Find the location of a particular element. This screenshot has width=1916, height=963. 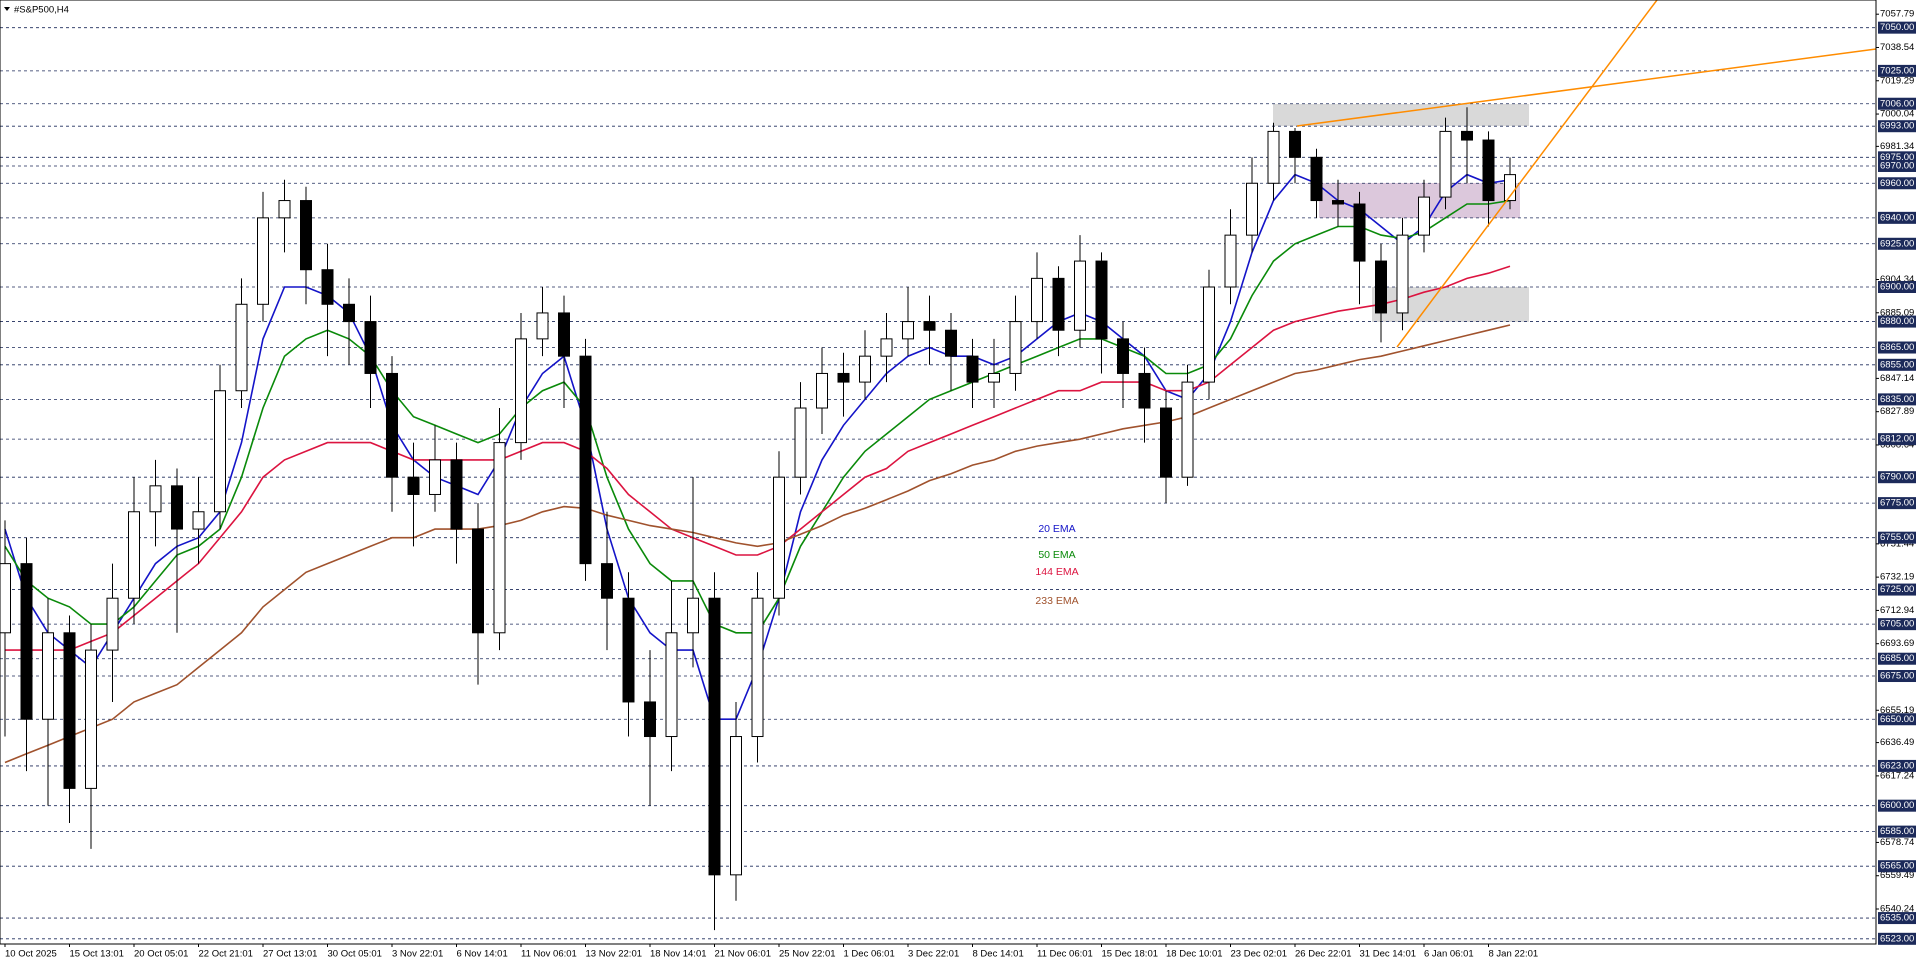

level-label: 6775.00 is located at coordinates (1897, 503).